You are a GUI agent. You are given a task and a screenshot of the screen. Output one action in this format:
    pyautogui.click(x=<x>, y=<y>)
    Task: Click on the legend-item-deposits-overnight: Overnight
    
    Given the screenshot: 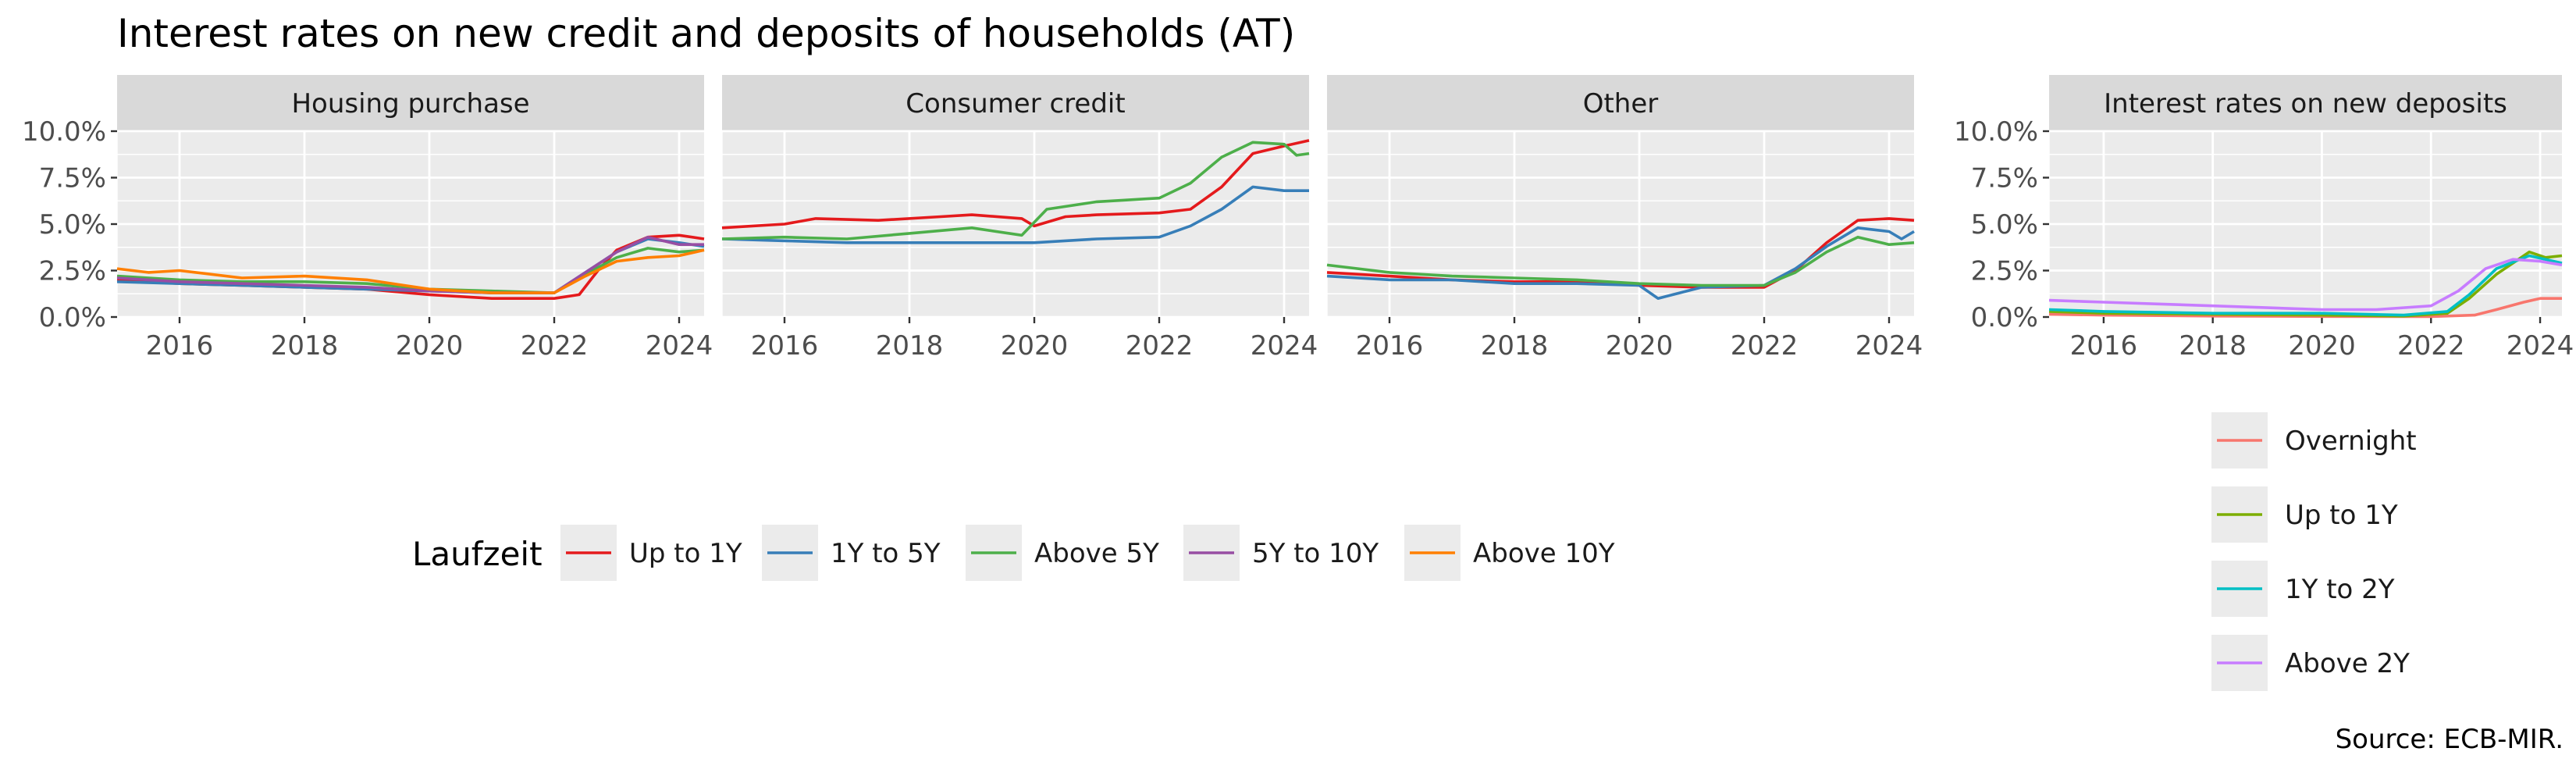 What is the action you would take?
    pyautogui.click(x=2314, y=440)
    